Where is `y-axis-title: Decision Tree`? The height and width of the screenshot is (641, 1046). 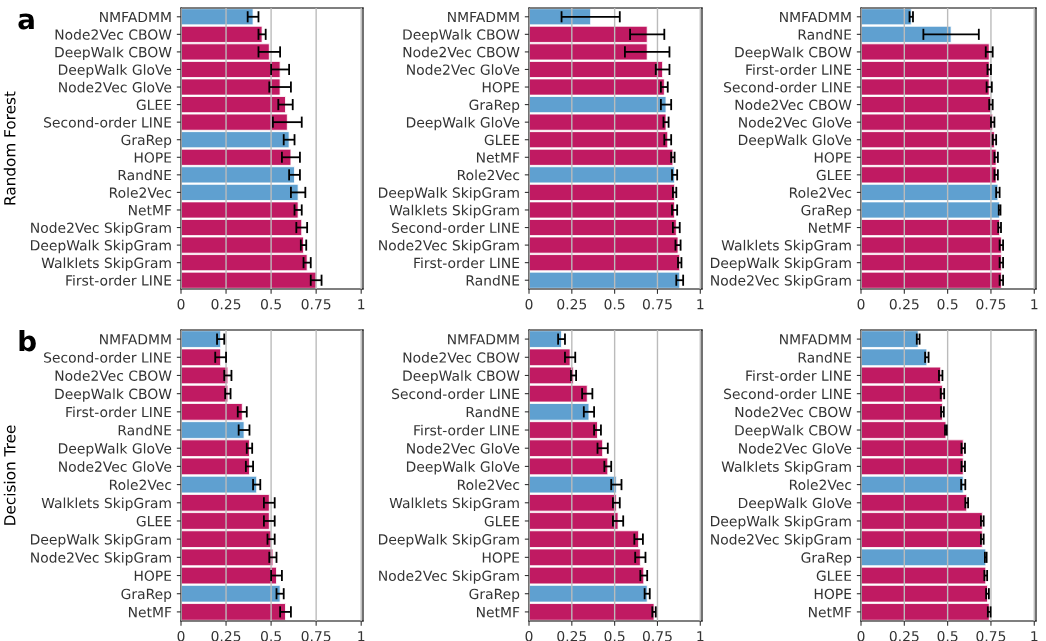
y-axis-title: Decision Tree is located at coordinates (9, 475).